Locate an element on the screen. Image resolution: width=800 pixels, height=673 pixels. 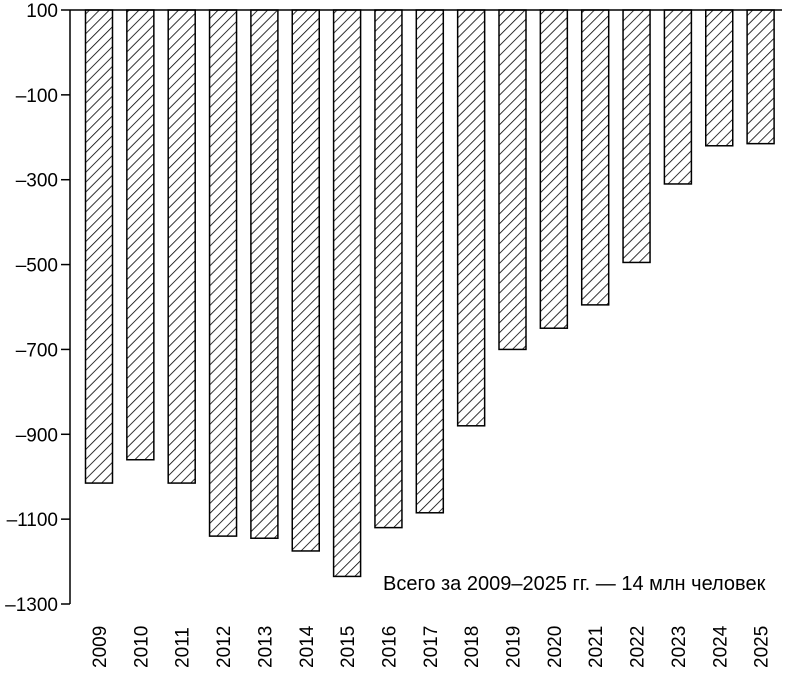
x-tick-label-2022: 2022 is located at coordinates (638, 647).